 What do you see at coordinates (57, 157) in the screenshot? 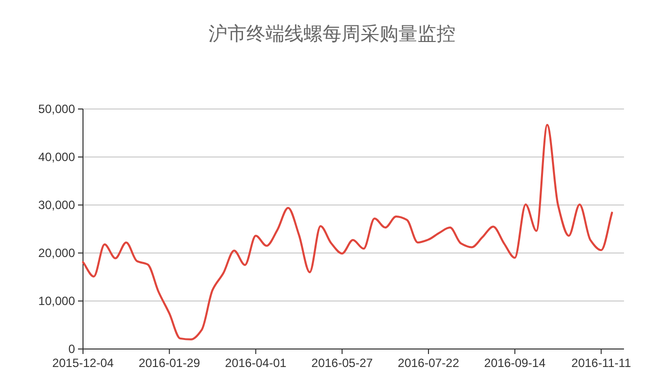
I see `y-tick-label: 40,000` at bounding box center [57, 157].